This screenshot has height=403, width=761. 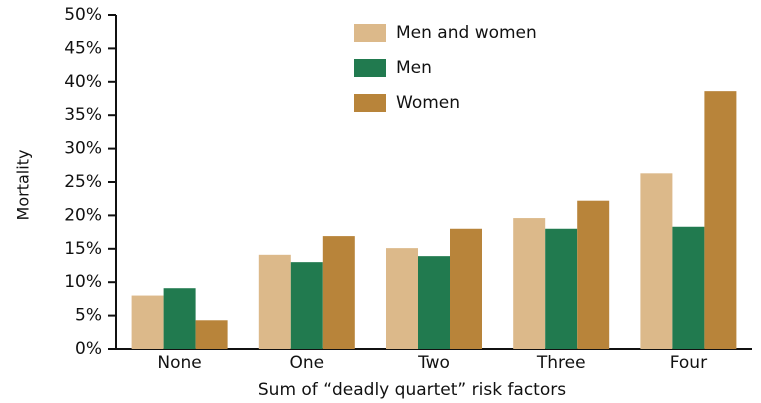 What do you see at coordinates (561, 363) in the screenshot?
I see `x-tick-label: Three` at bounding box center [561, 363].